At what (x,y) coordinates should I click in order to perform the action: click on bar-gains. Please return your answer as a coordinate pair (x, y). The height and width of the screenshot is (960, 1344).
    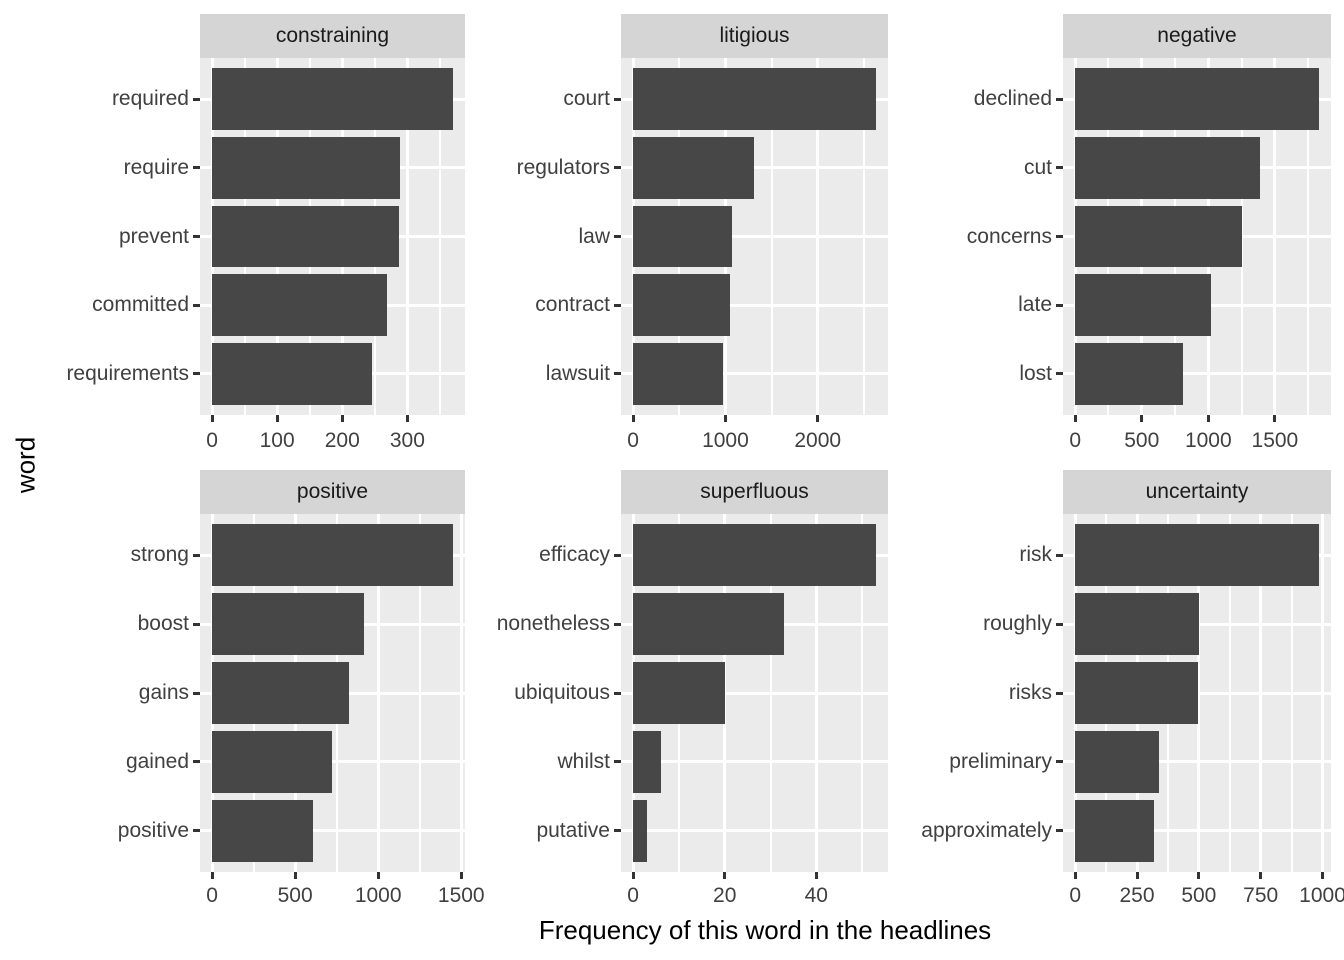
    Looking at the image, I should click on (281, 693).